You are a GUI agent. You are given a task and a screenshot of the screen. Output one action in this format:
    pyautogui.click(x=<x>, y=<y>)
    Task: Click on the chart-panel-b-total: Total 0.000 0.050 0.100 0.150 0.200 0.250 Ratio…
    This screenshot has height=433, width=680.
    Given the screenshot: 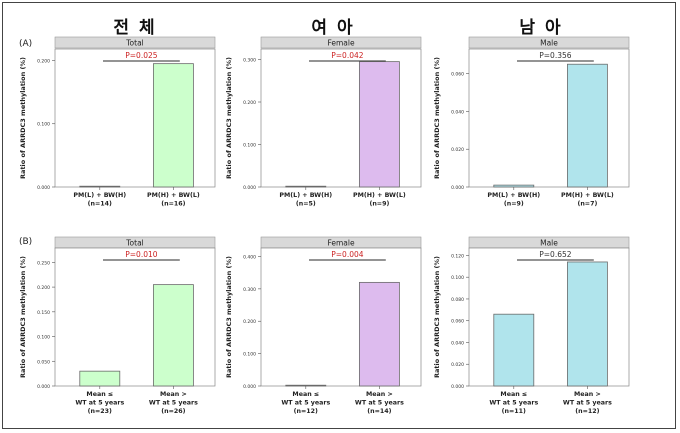 What is the action you would take?
    pyautogui.click(x=117, y=325)
    